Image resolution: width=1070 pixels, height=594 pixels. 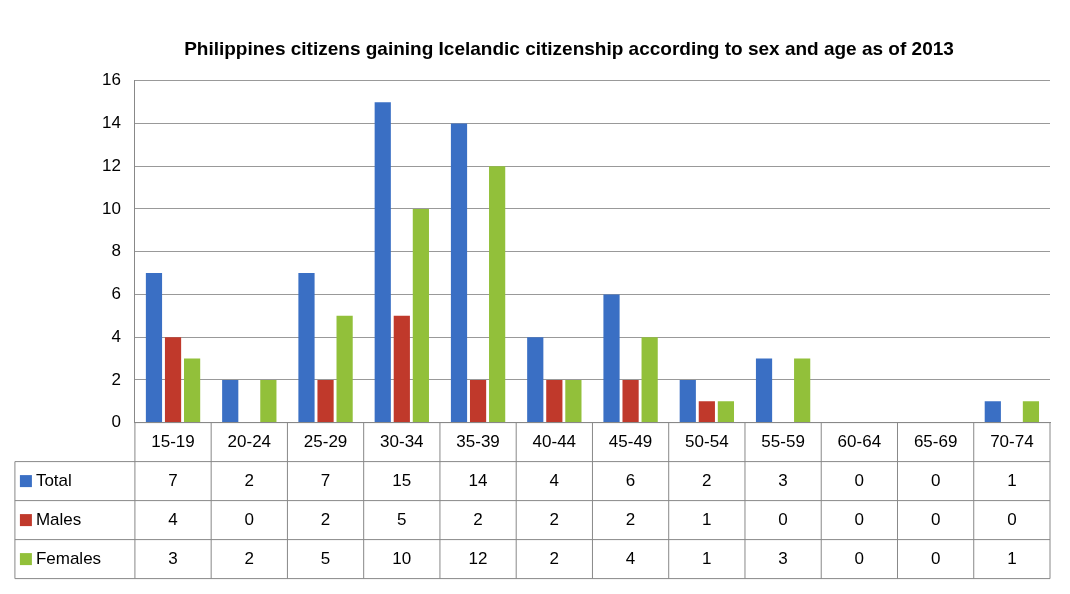 What do you see at coordinates (402, 442) in the screenshot?
I see `x-tick-label: 30-34` at bounding box center [402, 442].